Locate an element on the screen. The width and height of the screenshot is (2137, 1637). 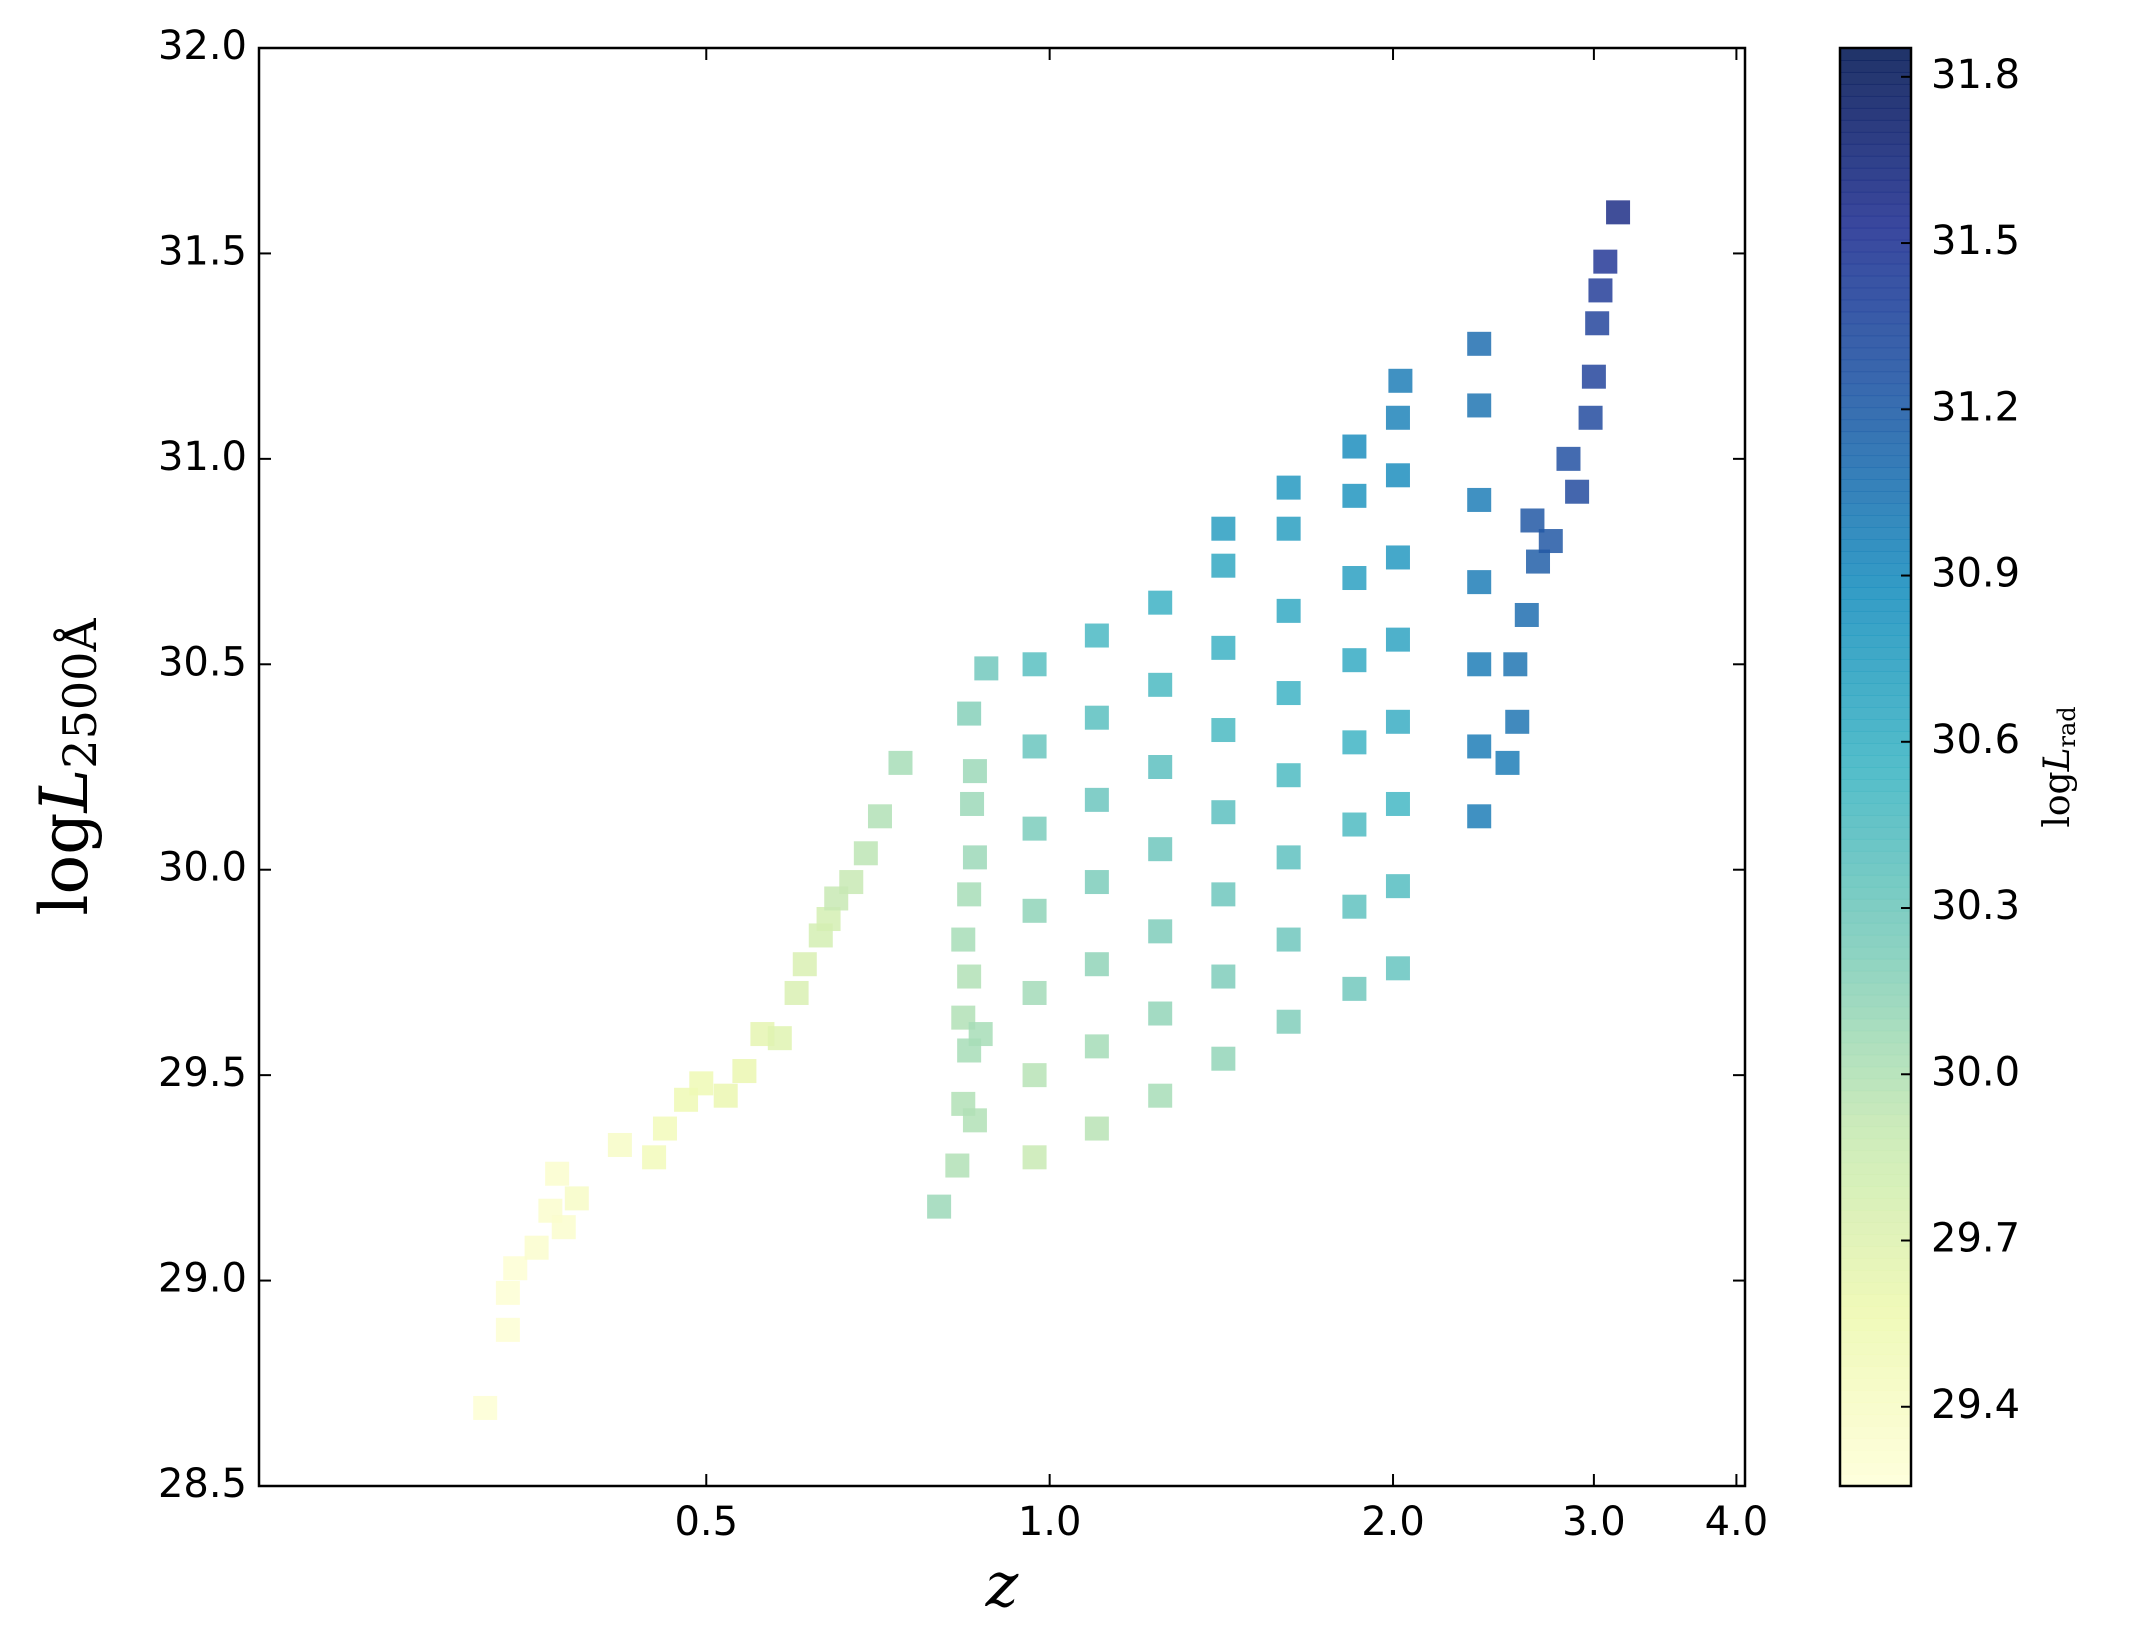
y-tick-label: 30.0 is located at coordinates (202, 868).